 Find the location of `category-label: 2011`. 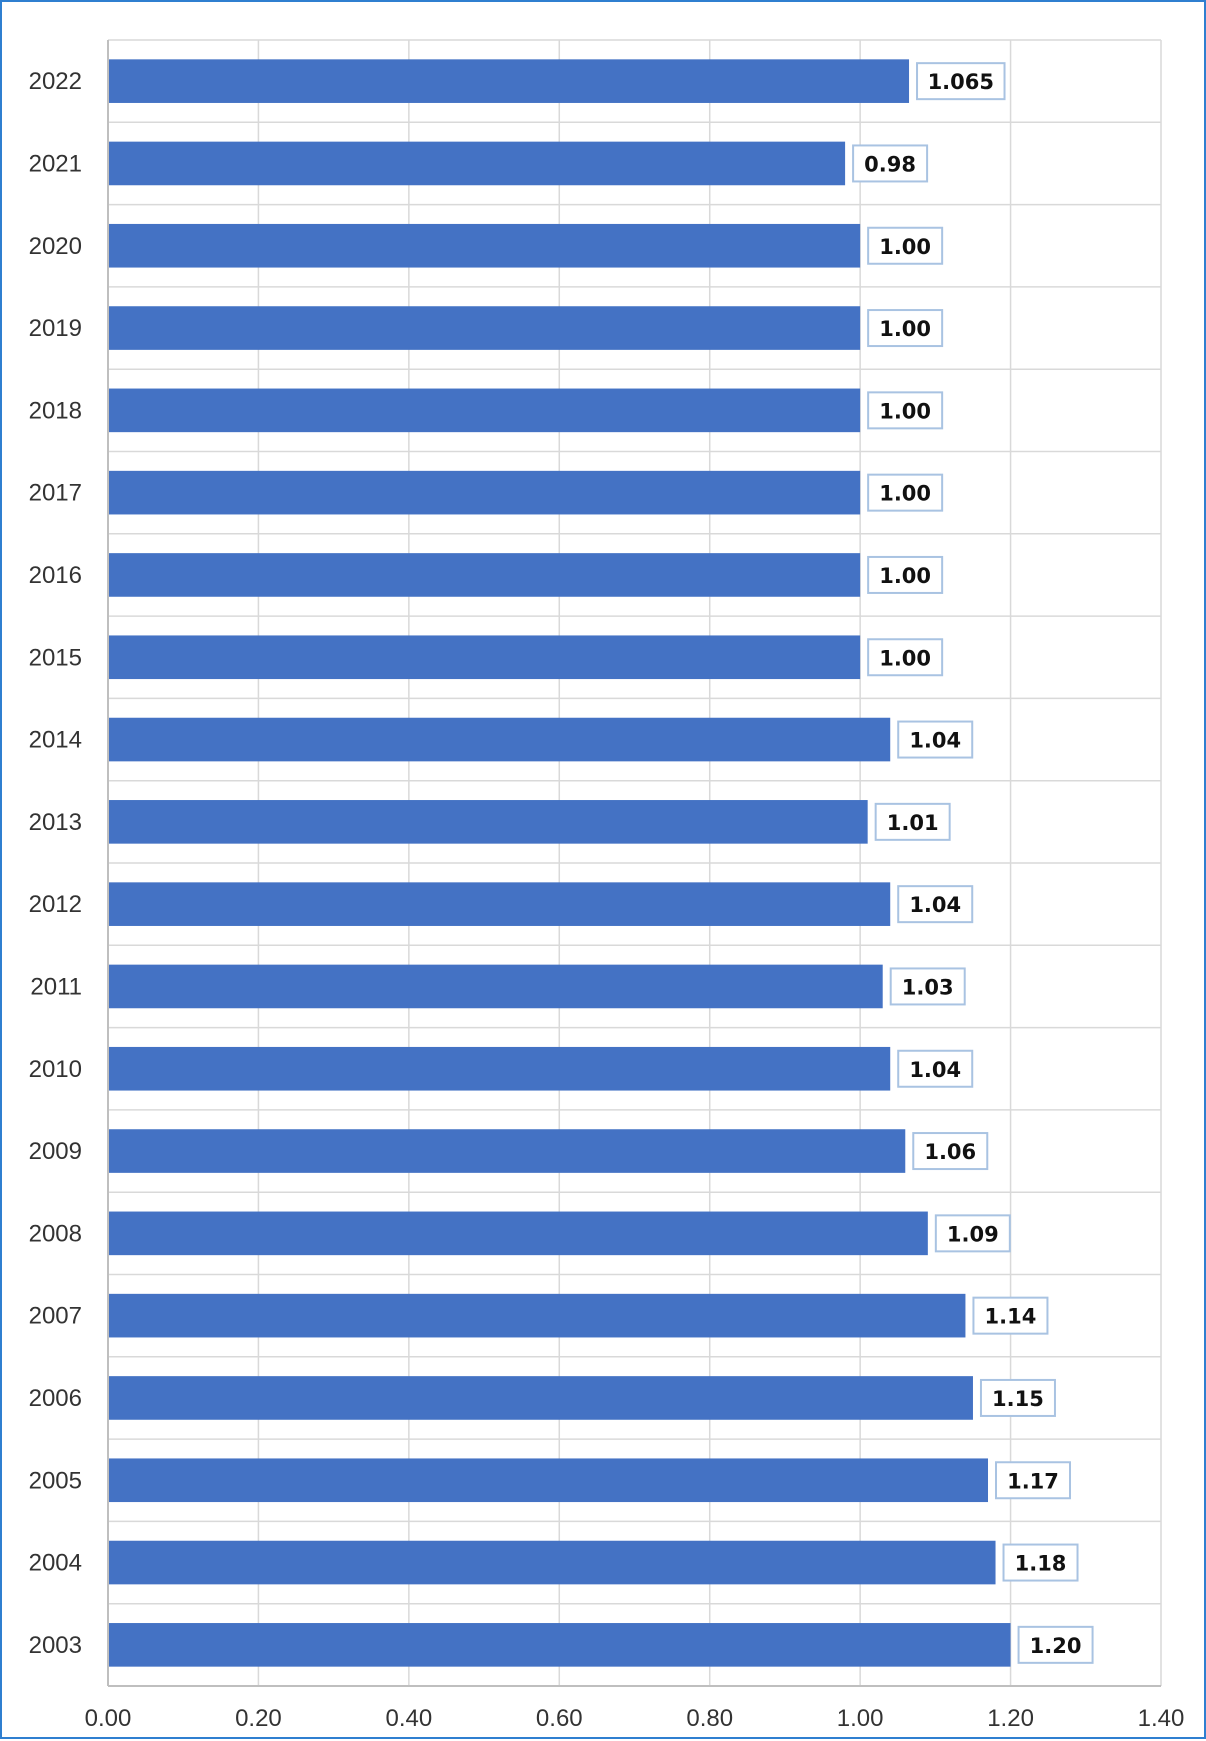

category-label: 2011 is located at coordinates (56, 986).